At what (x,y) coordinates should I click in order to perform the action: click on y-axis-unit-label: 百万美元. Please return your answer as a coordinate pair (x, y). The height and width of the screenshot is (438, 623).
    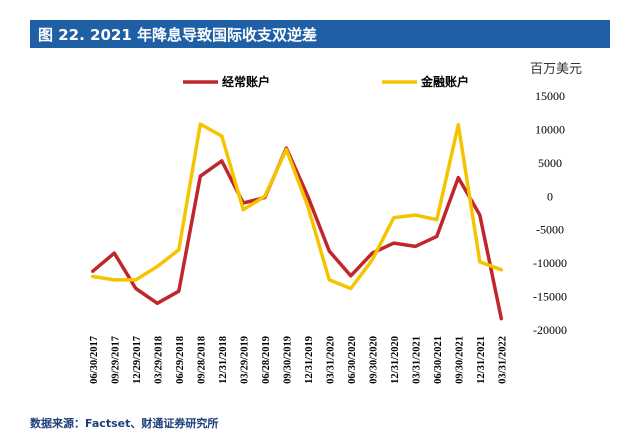
    Looking at the image, I should click on (556, 69).